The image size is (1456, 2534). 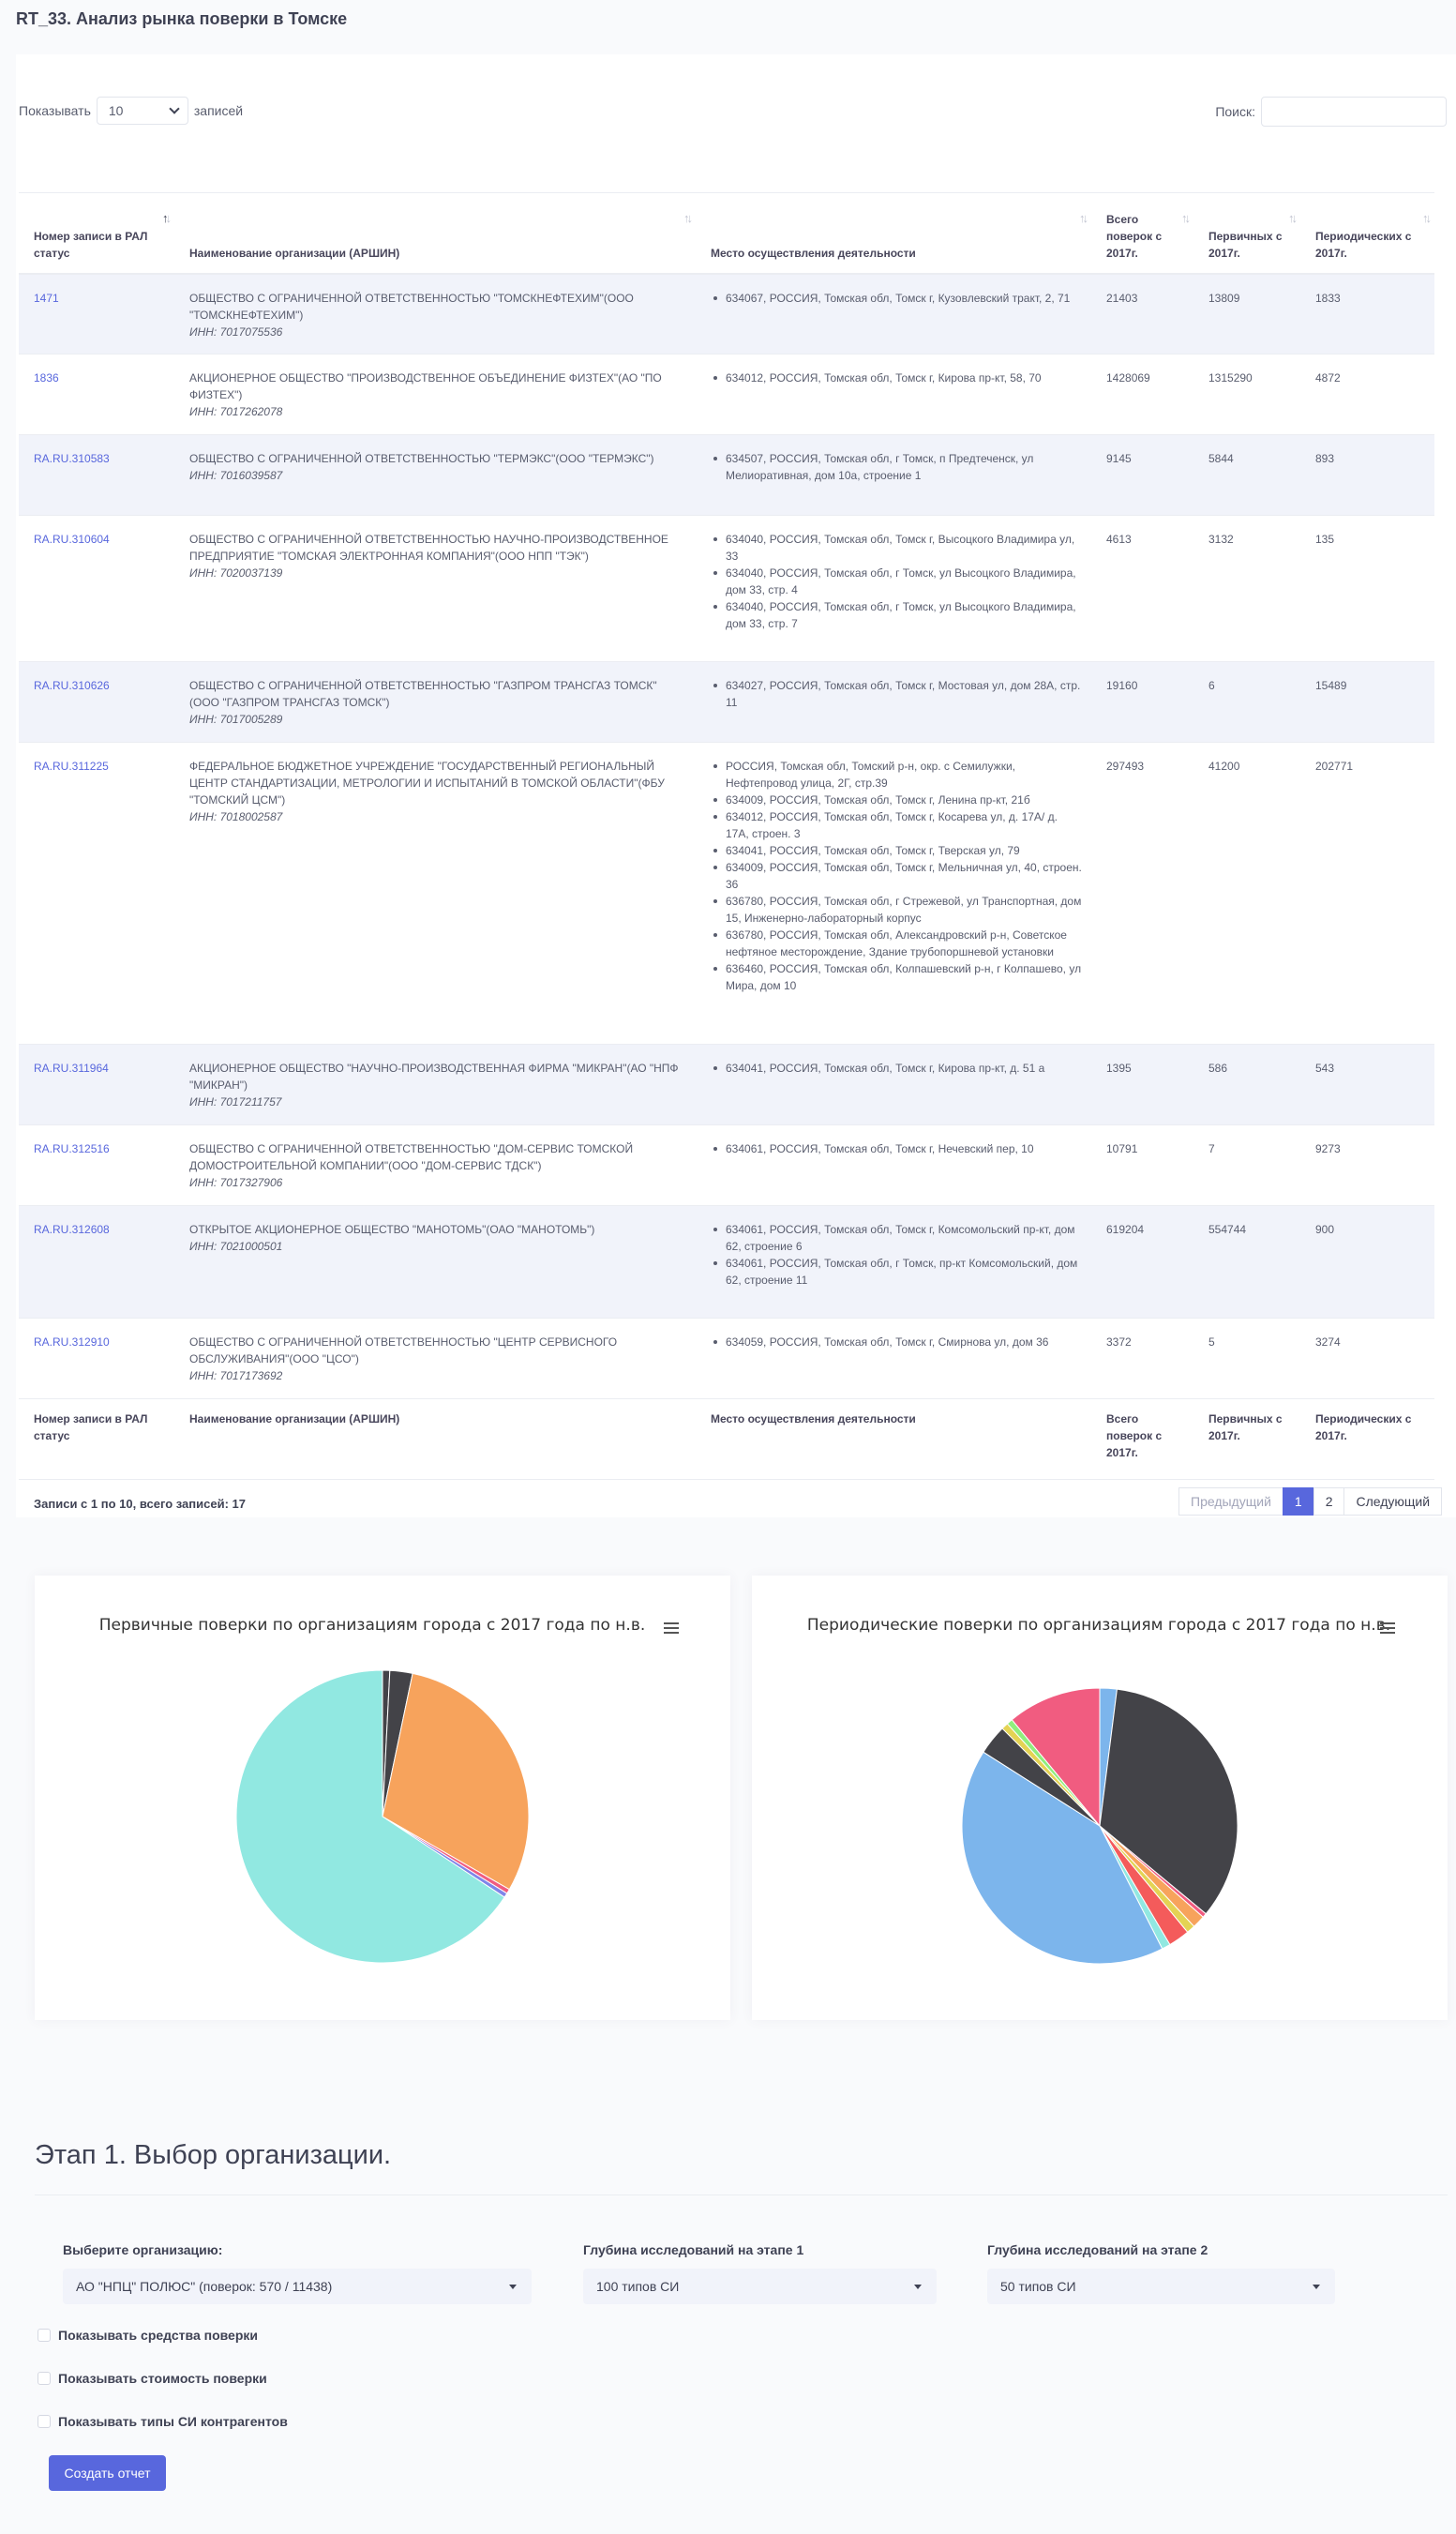 What do you see at coordinates (182, 18) in the screenshot?
I see `page-title: RT_33. Анализ рынка поверки в Томске` at bounding box center [182, 18].